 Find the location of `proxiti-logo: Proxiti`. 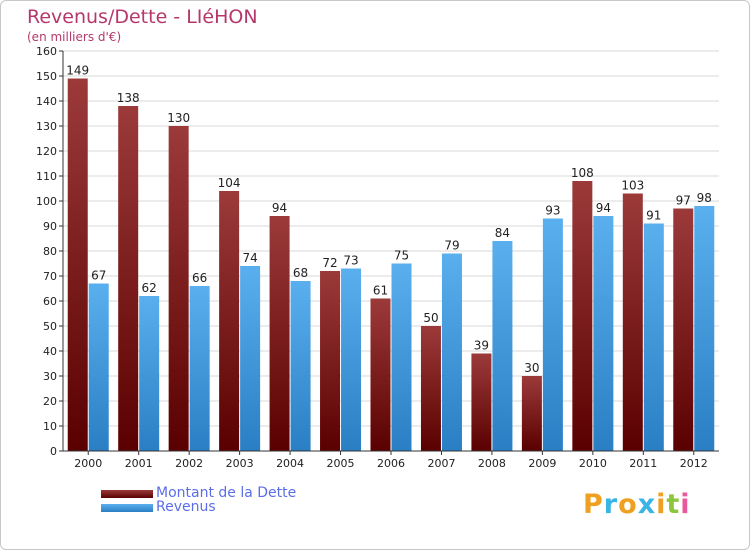

proxiti-logo: Proxiti is located at coordinates (637, 504).